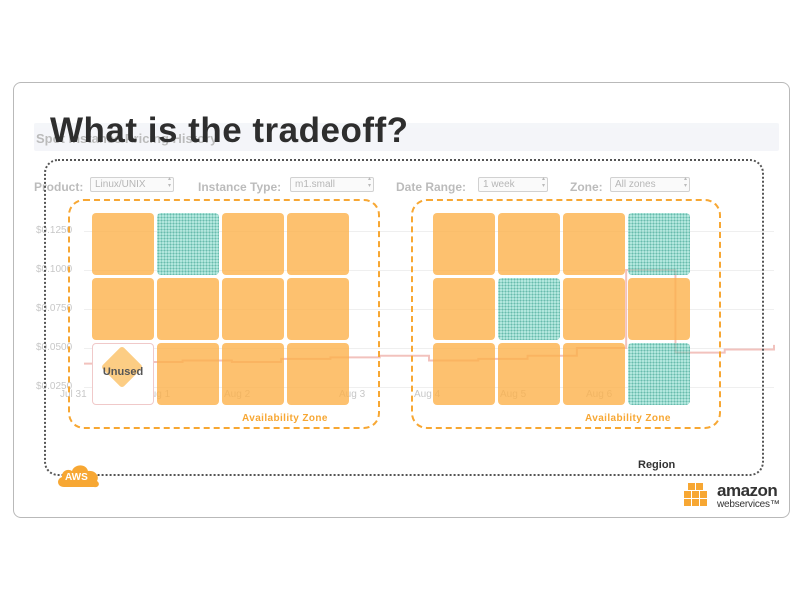 The width and height of the screenshot is (800, 593). What do you see at coordinates (431, 187) in the screenshot?
I see `filter-date-range-label: Date Range:` at bounding box center [431, 187].